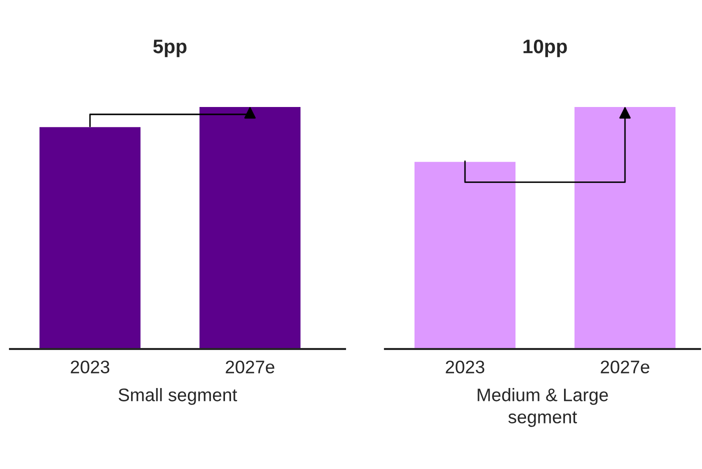 The image size is (702, 469). What do you see at coordinates (169, 49) in the screenshot?
I see `text: 5pp` at bounding box center [169, 49].